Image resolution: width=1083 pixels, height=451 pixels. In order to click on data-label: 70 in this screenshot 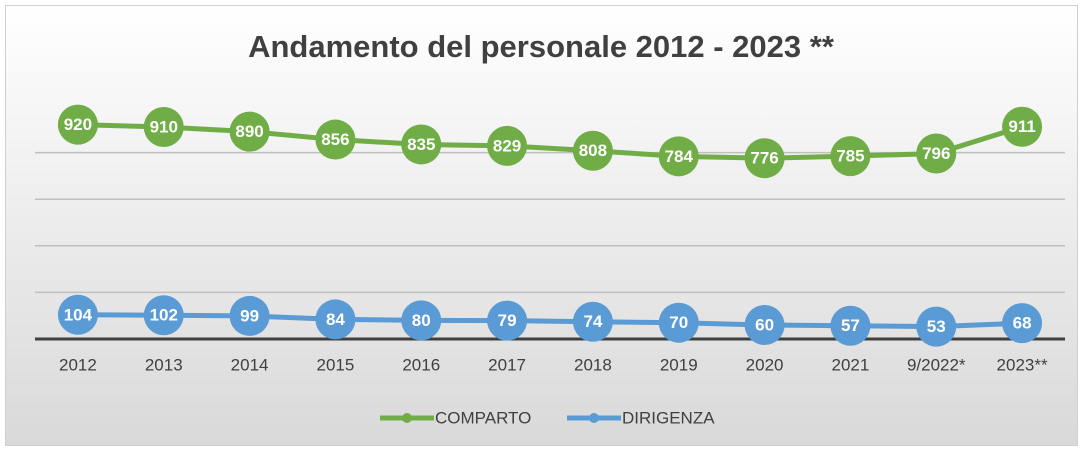, I will do `click(678, 322)`.